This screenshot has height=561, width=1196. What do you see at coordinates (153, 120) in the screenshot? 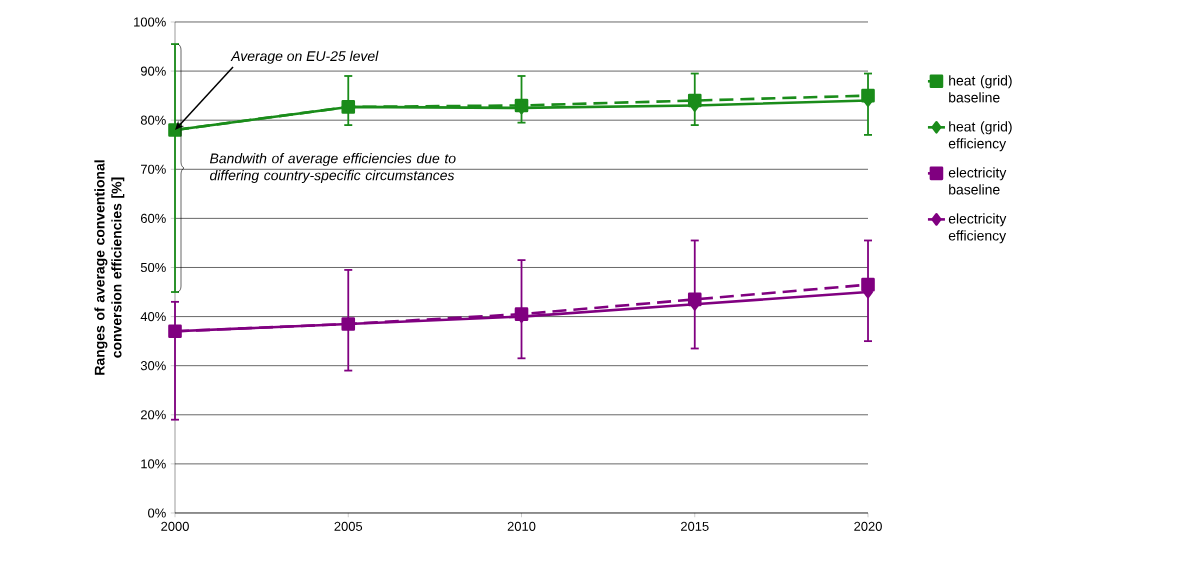
I see `y-tick-label: 80%` at bounding box center [153, 120].